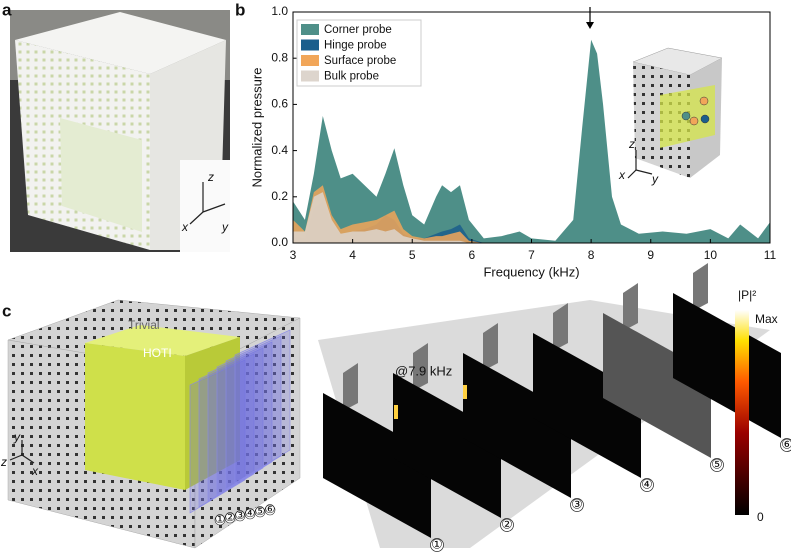  Describe the element at coordinates (279, 242) in the screenshot. I see `y-tick-label: 0.0` at that location.